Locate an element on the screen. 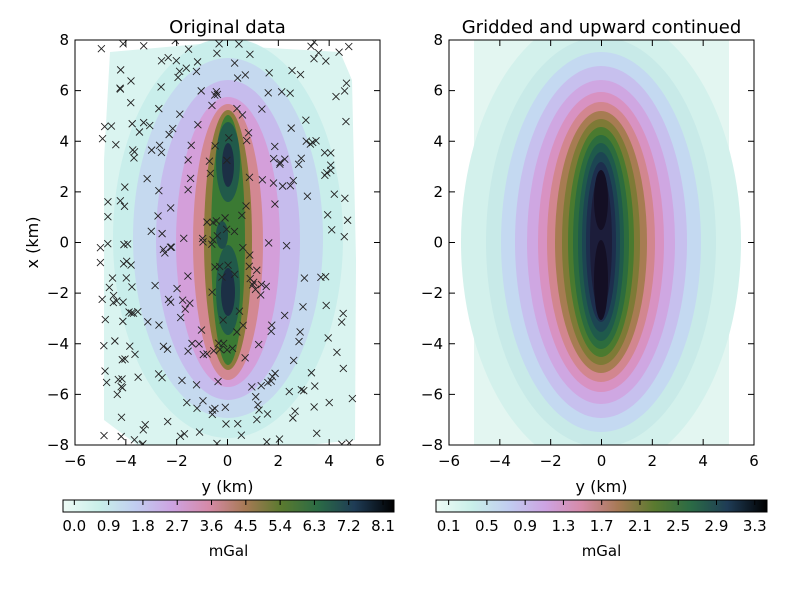  x-tick-label: 0 is located at coordinates (228, 461).